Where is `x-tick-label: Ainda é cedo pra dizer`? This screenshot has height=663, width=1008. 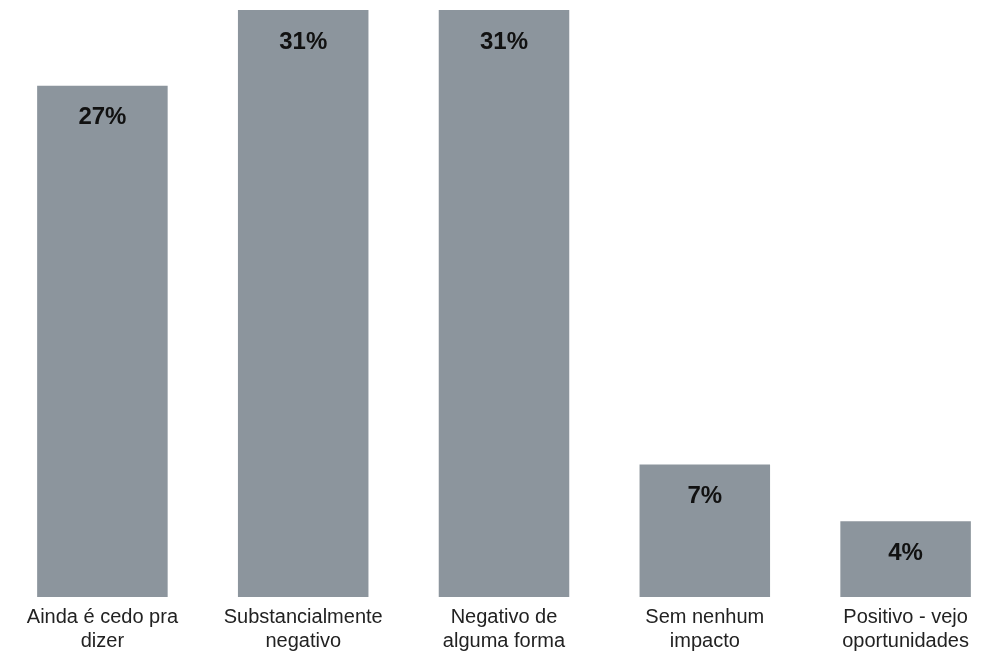 x-tick-label: Ainda é cedo pra dizer is located at coordinates (102, 627).